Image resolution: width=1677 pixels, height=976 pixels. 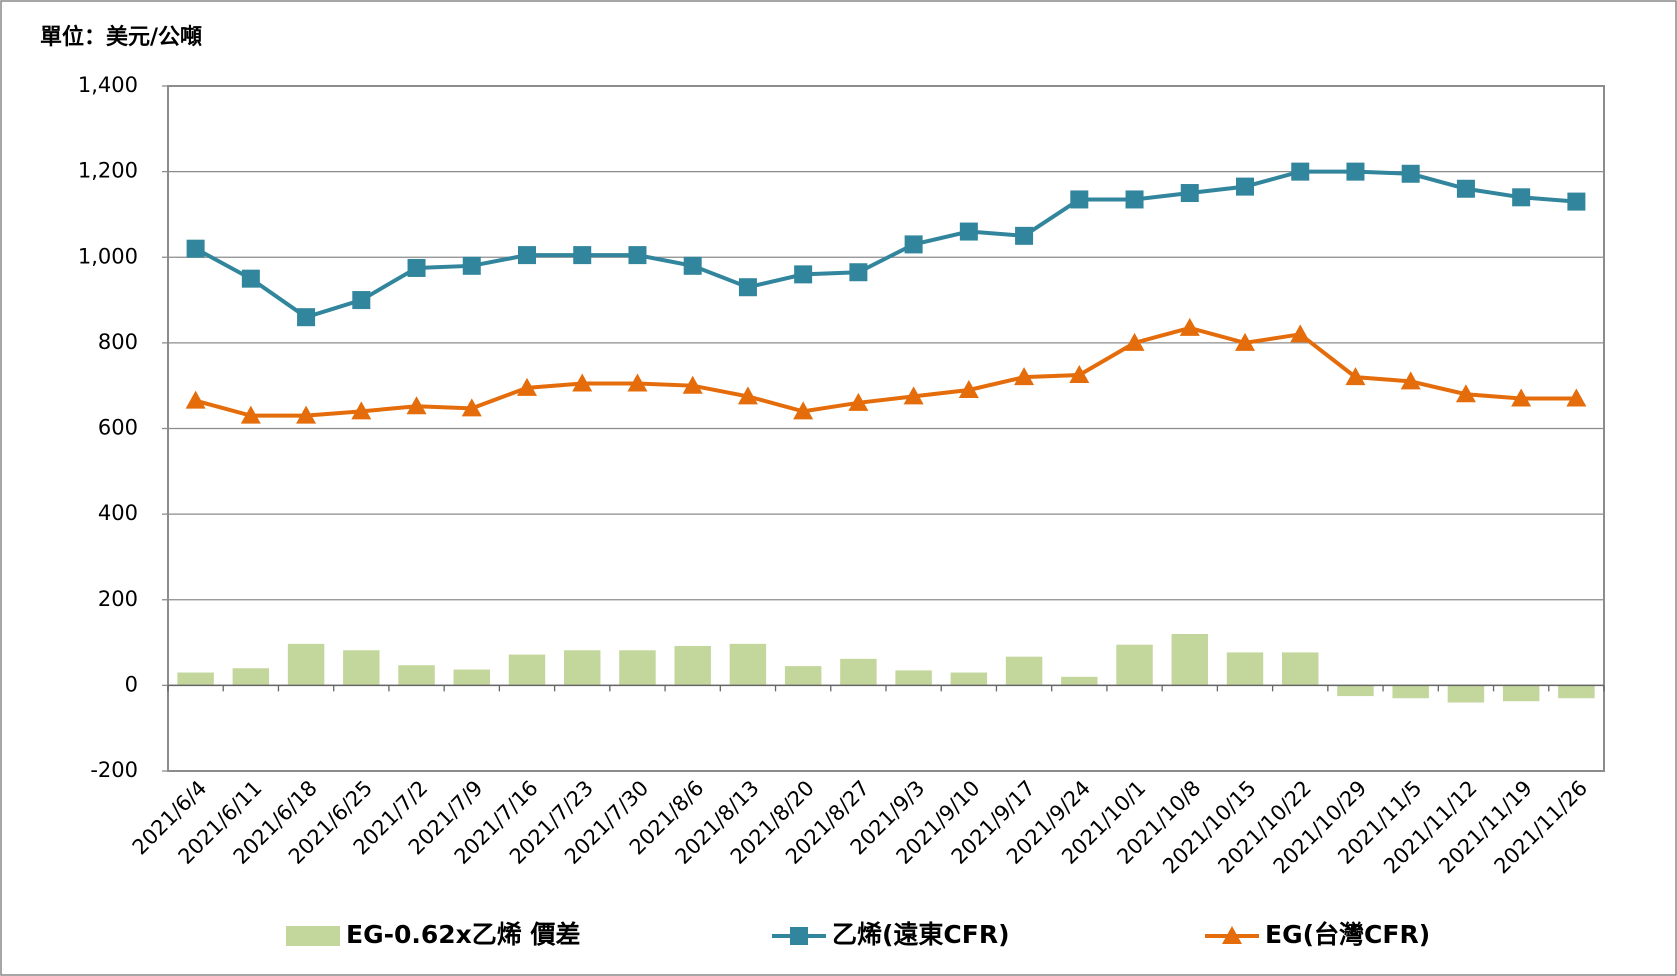 I want to click on y-tick-label: 0, so click(x=131, y=684).